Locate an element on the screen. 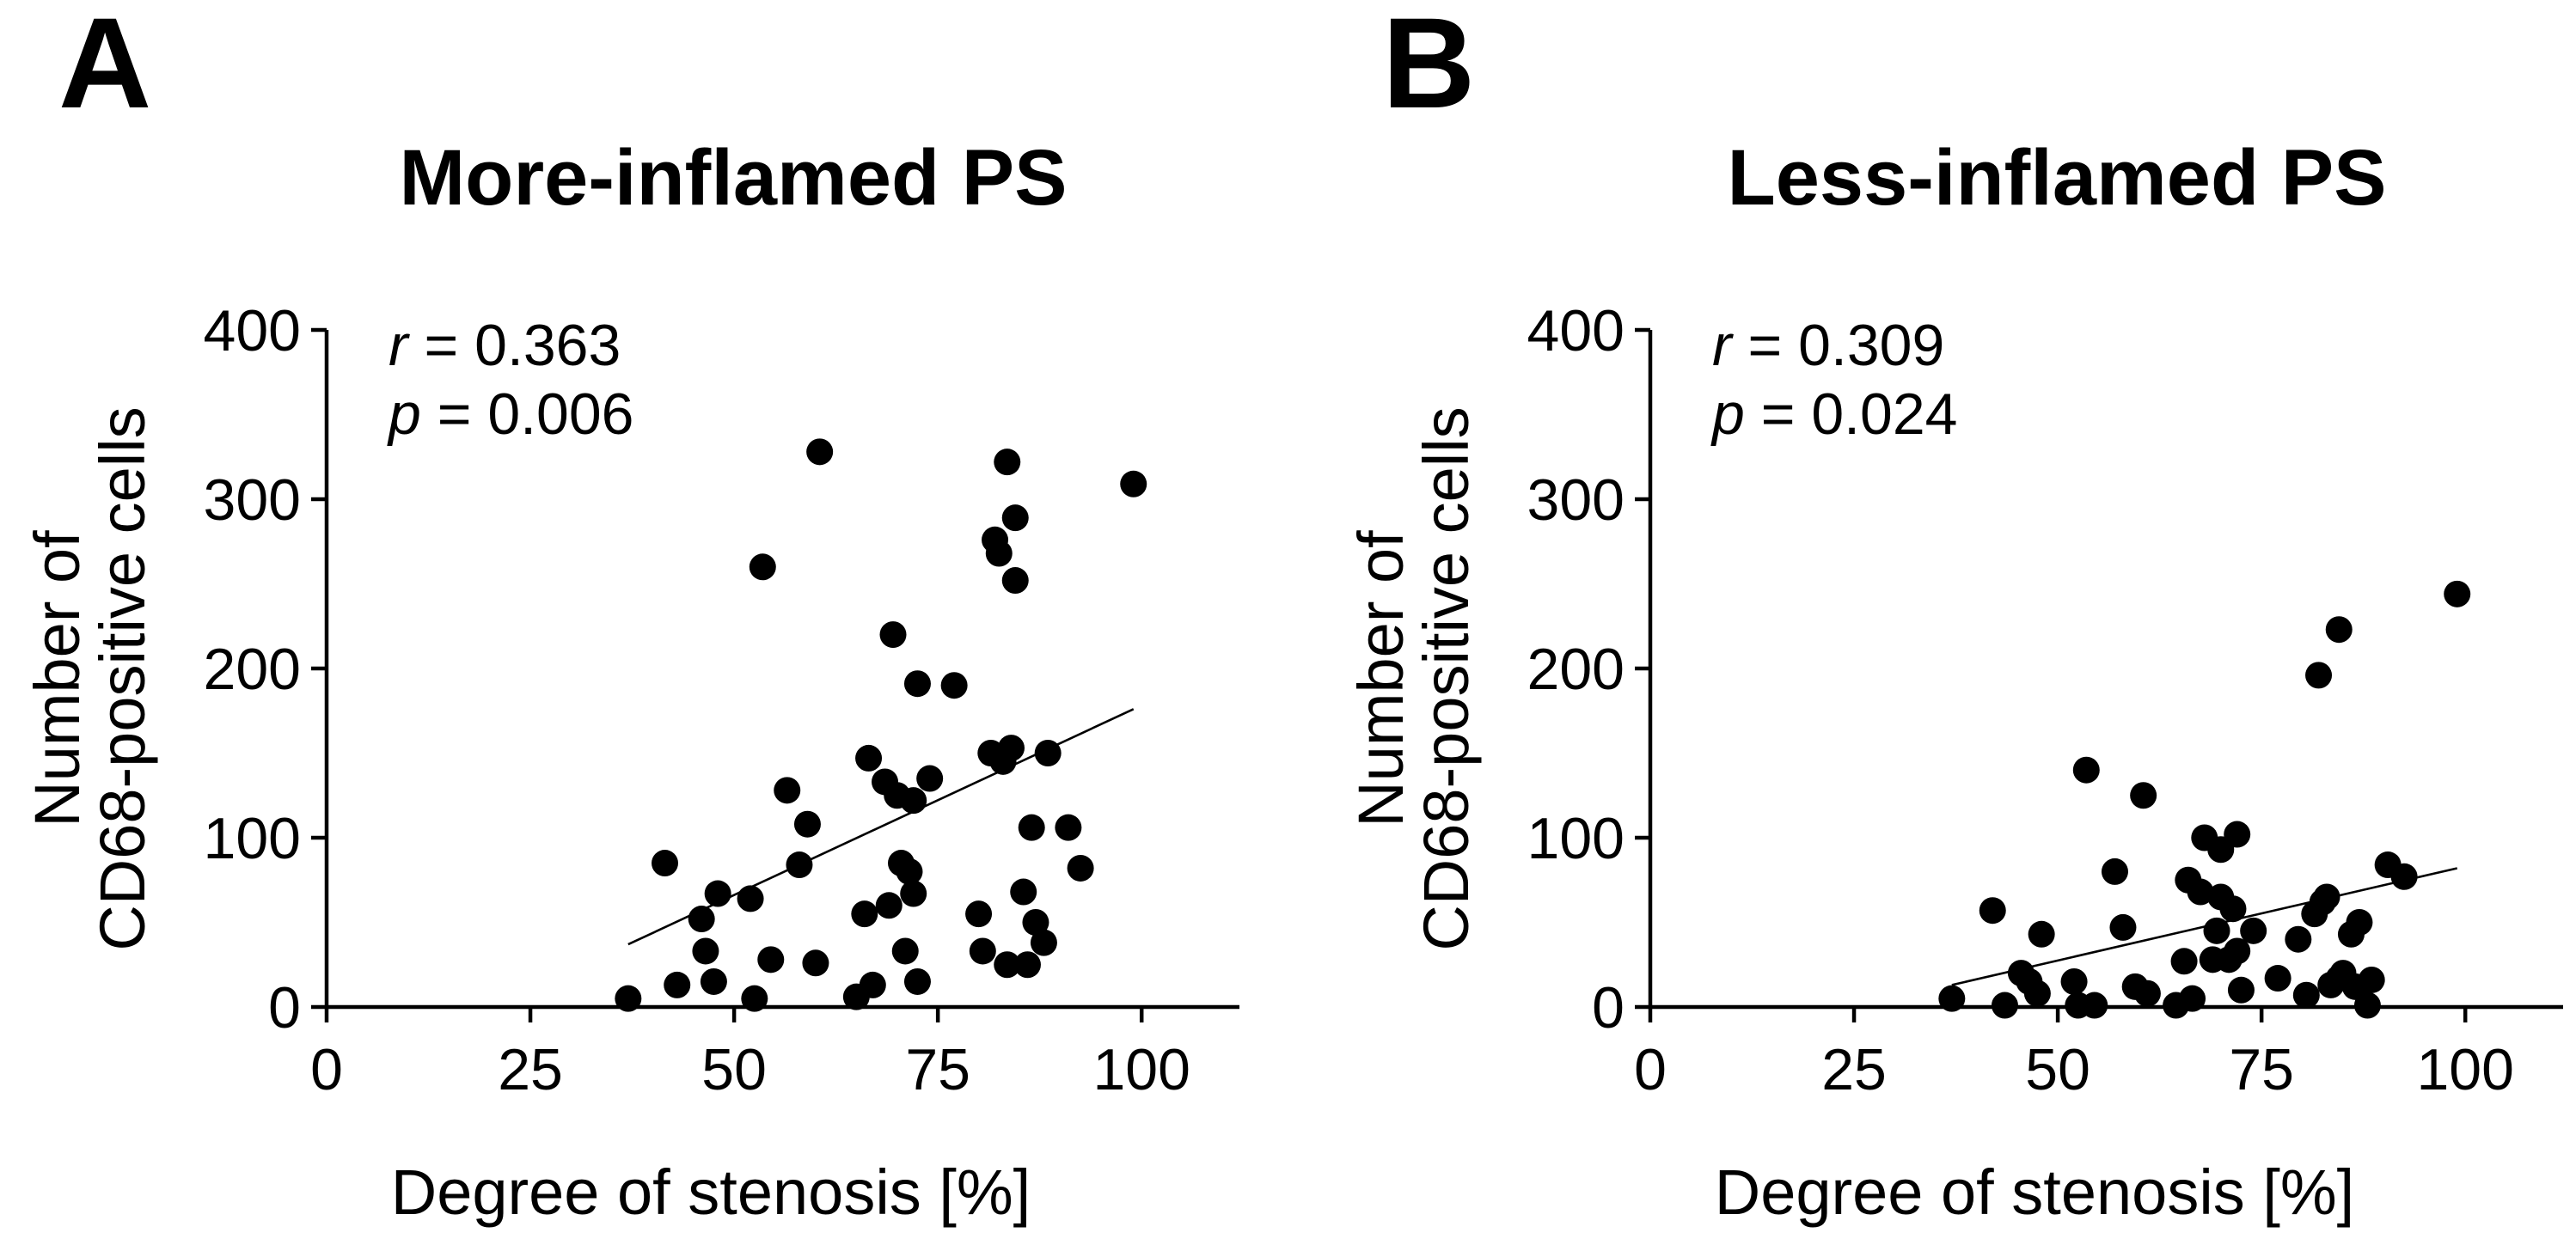 Image resolution: width=2576 pixels, height=1245 pixels. p-statistic: p = 0.024 is located at coordinates (1834, 414).